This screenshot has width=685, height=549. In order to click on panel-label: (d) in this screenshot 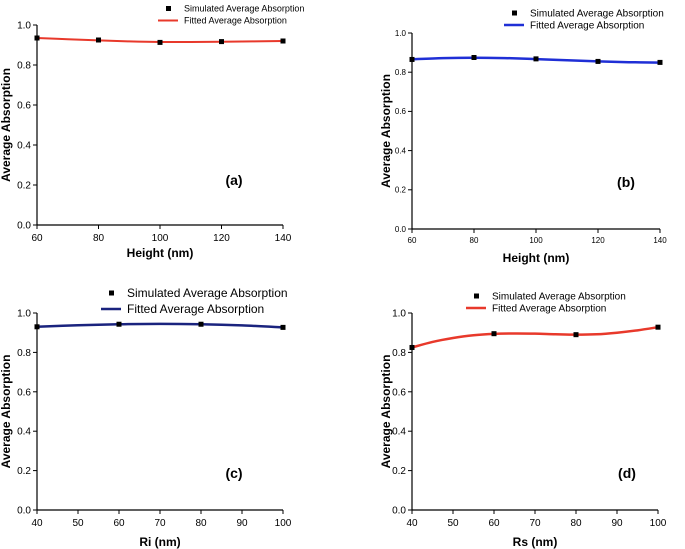, I will do `click(627, 473)`.